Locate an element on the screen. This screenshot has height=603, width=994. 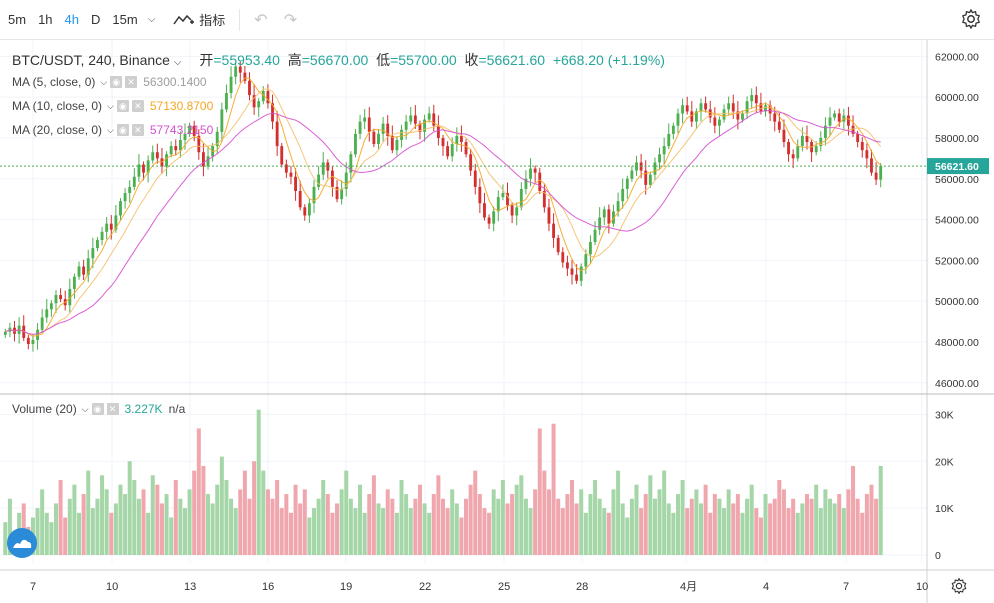
symbol-title: BTC/USDT, 240, Binance is located at coordinates (91, 60).